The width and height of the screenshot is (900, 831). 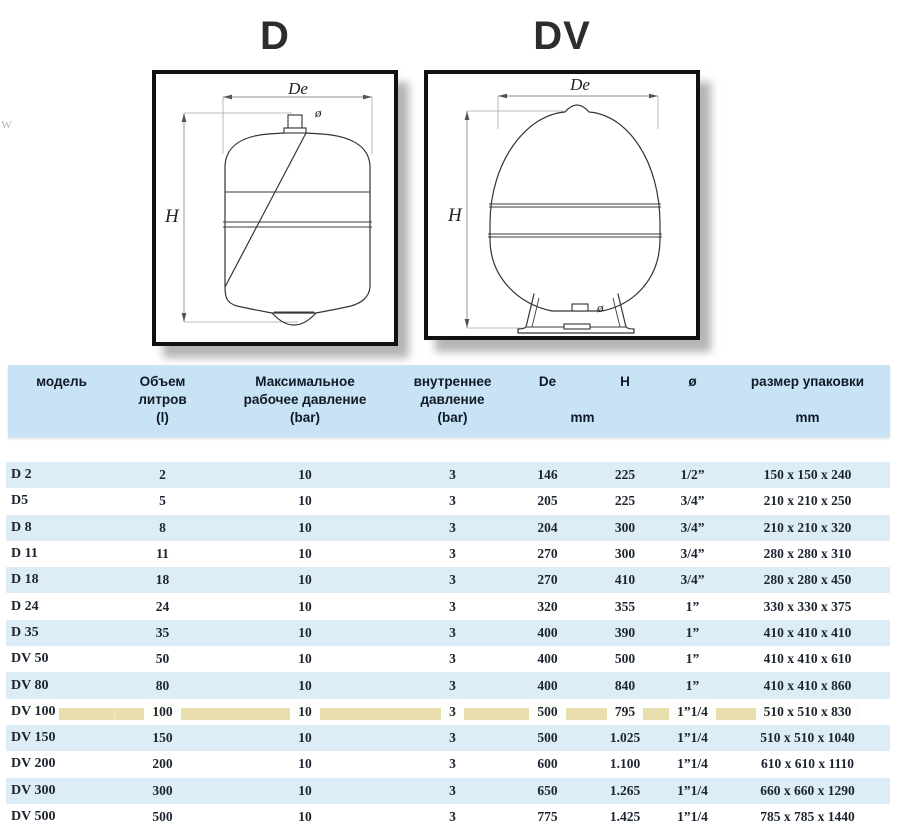 What do you see at coordinates (33, 816) in the screenshot?
I see `cell-model: DV 500` at bounding box center [33, 816].